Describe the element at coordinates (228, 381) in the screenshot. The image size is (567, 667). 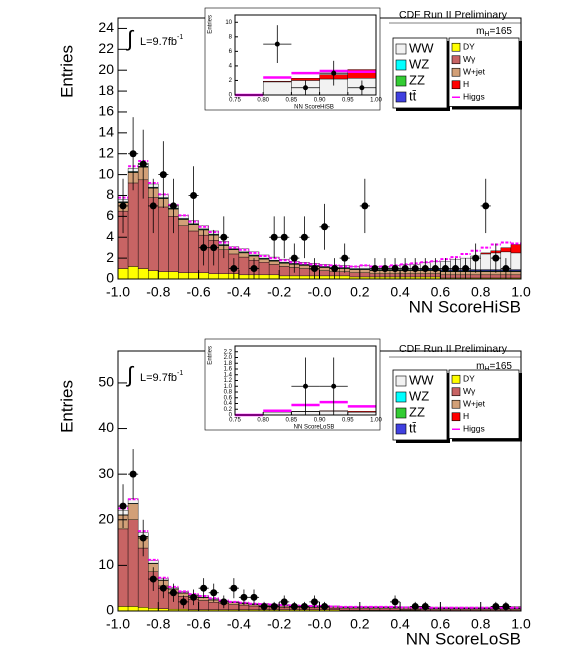
I see `y-tick-label: 1.2` at that location.